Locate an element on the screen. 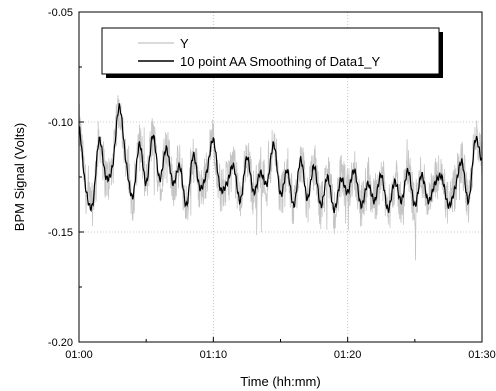 The height and width of the screenshot is (391, 496). x-tick-label-2: 01:20 is located at coordinates (348, 355).